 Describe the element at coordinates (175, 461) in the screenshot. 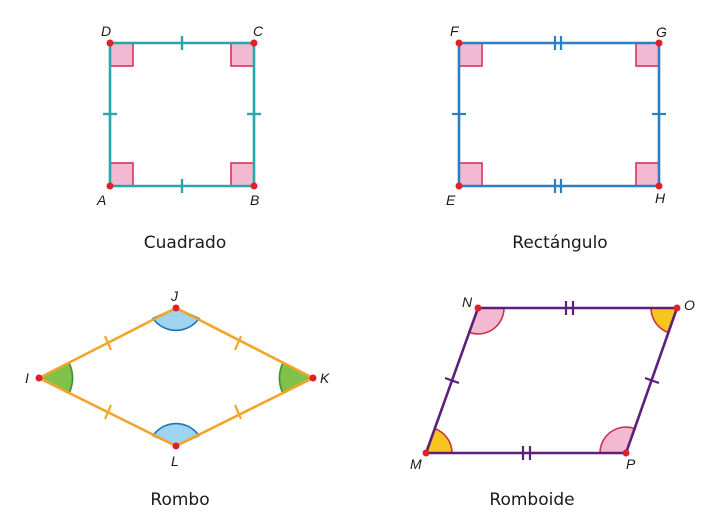

I see `vertex-label-l: L` at that location.